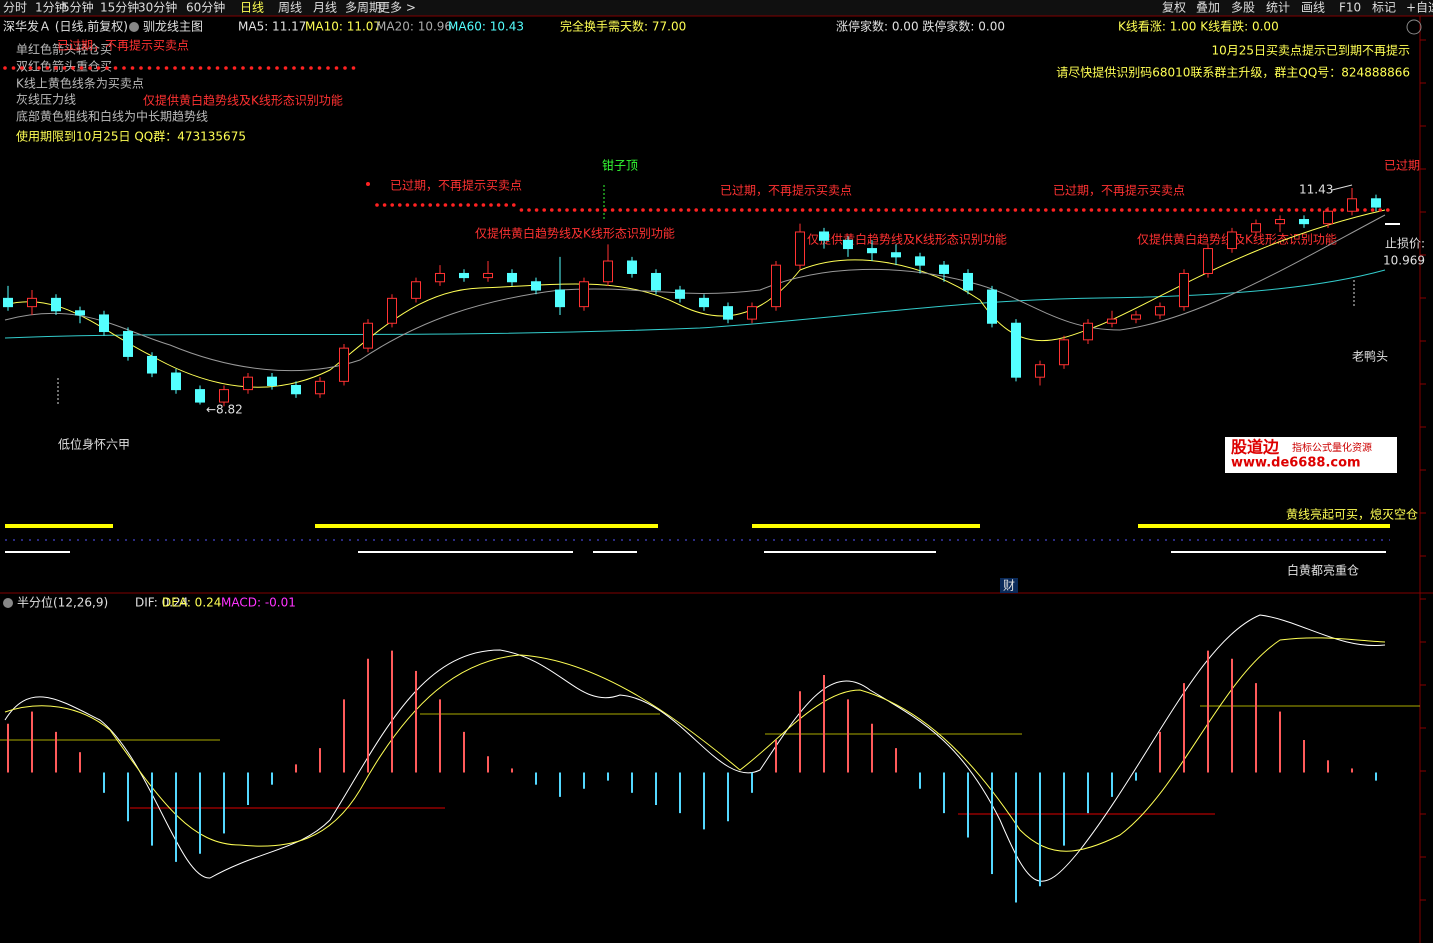  Describe the element at coordinates (1313, 8) in the screenshot. I see `tool-button: 画线` at that location.